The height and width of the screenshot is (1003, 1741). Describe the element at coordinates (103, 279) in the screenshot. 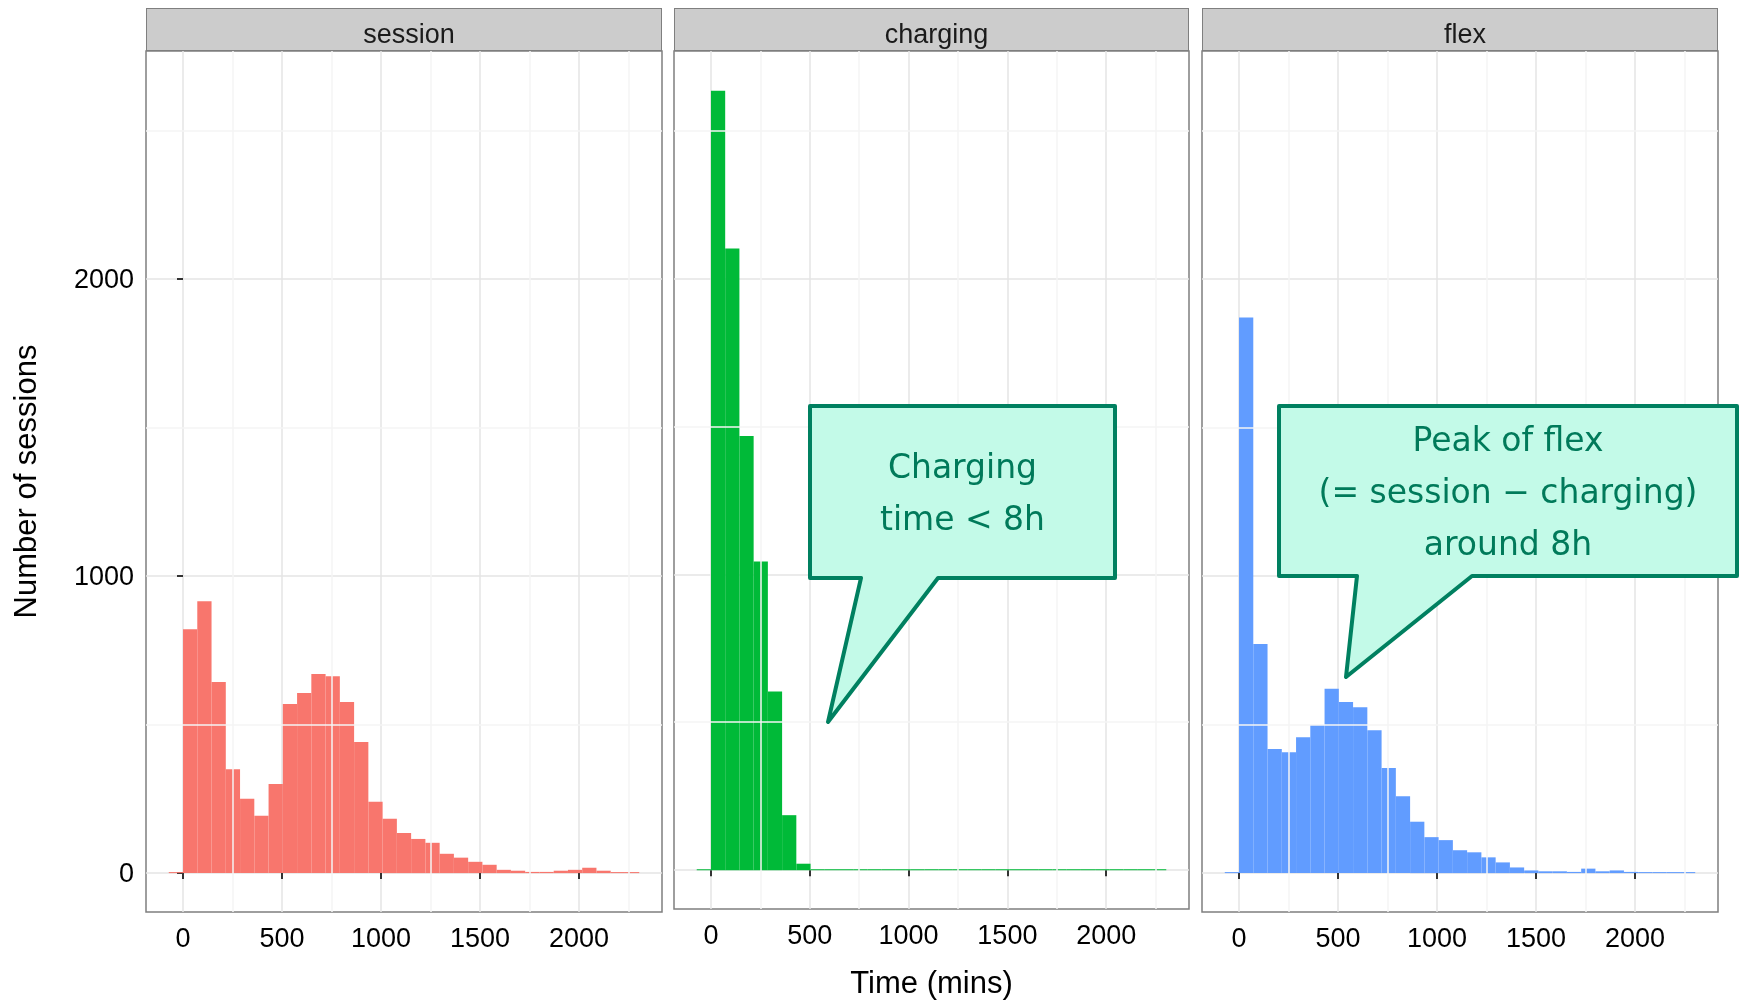

I see `y-tick-label: 2000` at that location.